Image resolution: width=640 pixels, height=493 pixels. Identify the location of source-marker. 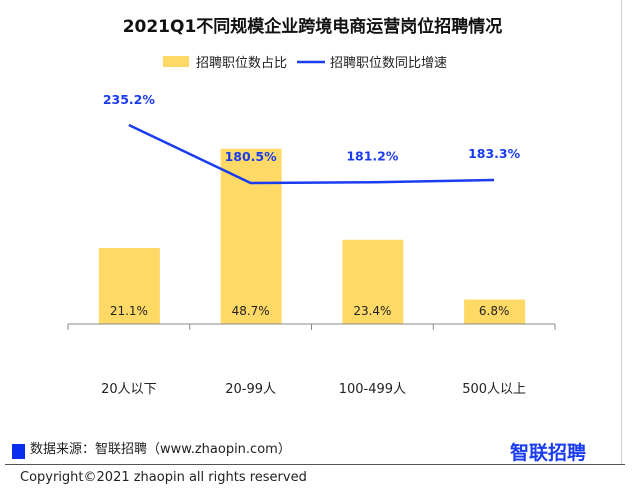
(18, 451).